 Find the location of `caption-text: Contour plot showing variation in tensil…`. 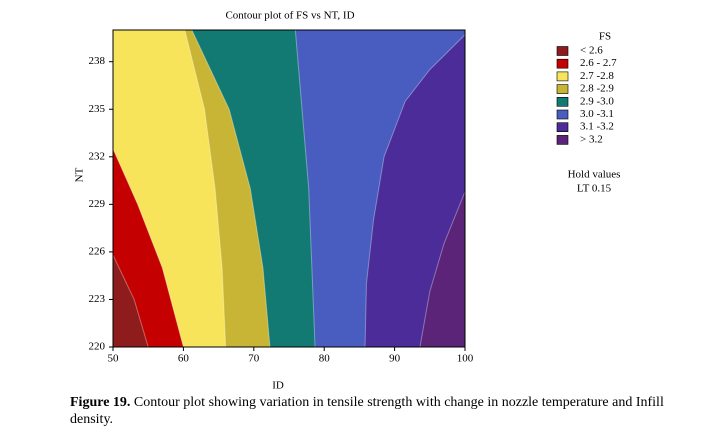

caption-text: Contour plot showing variation in tensil… is located at coordinates (367, 411).